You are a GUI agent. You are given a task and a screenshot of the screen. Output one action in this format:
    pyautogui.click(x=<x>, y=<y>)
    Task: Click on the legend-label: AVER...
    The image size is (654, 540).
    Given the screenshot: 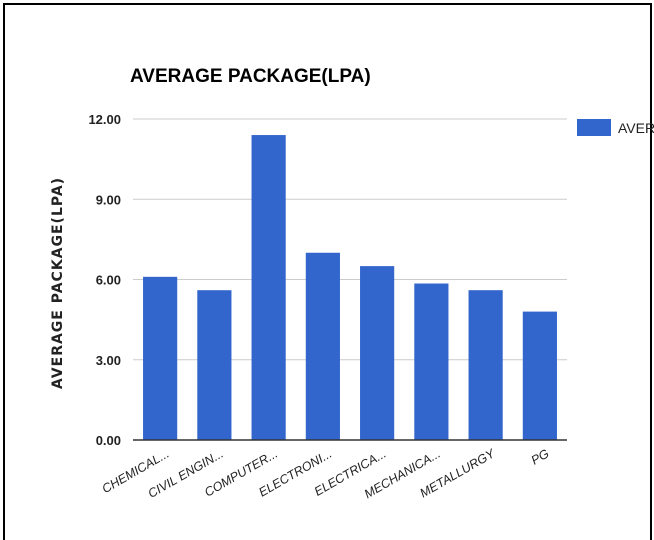 What is the action you would take?
    pyautogui.click(x=636, y=128)
    